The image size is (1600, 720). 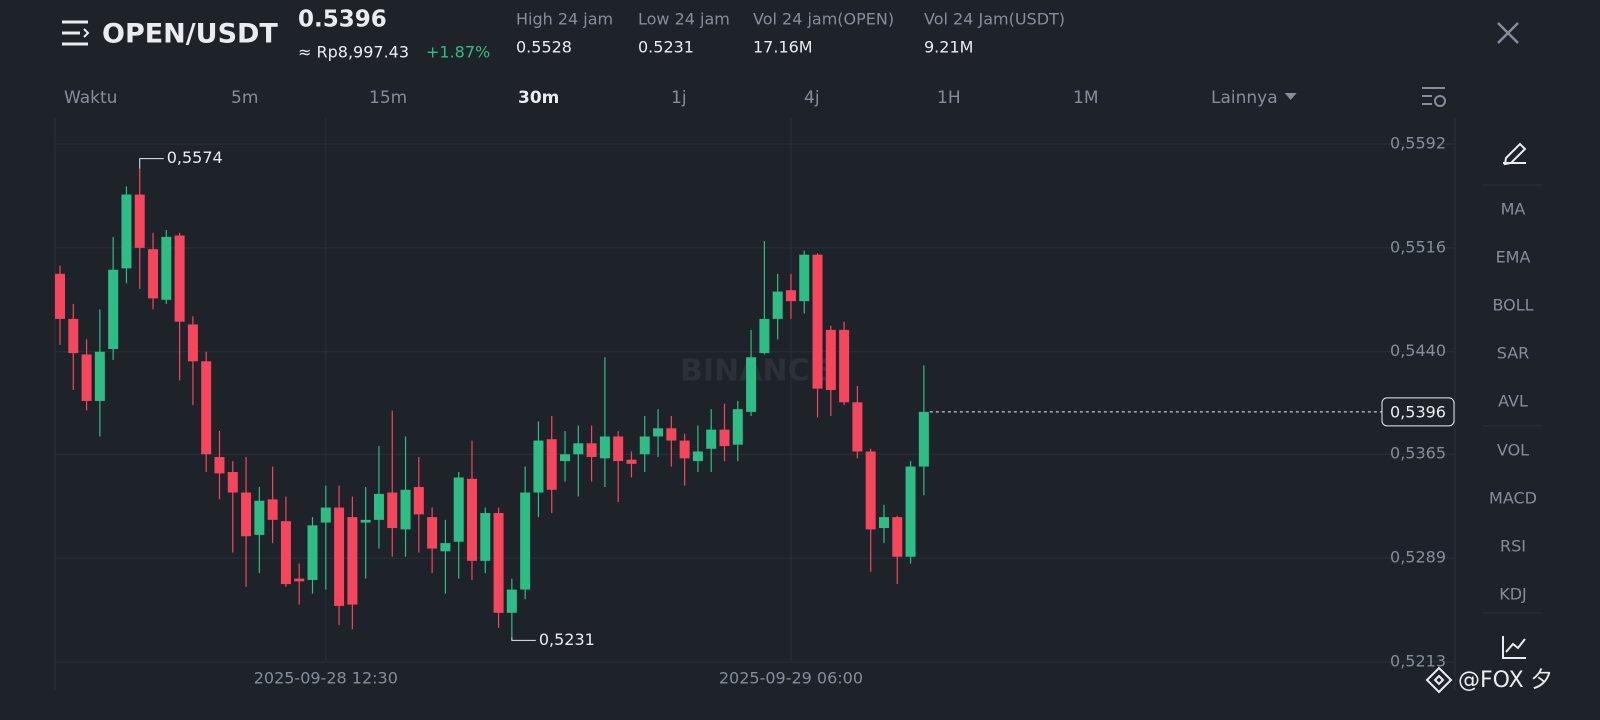 I want to click on stat-value: 9.21M, so click(x=948, y=47).